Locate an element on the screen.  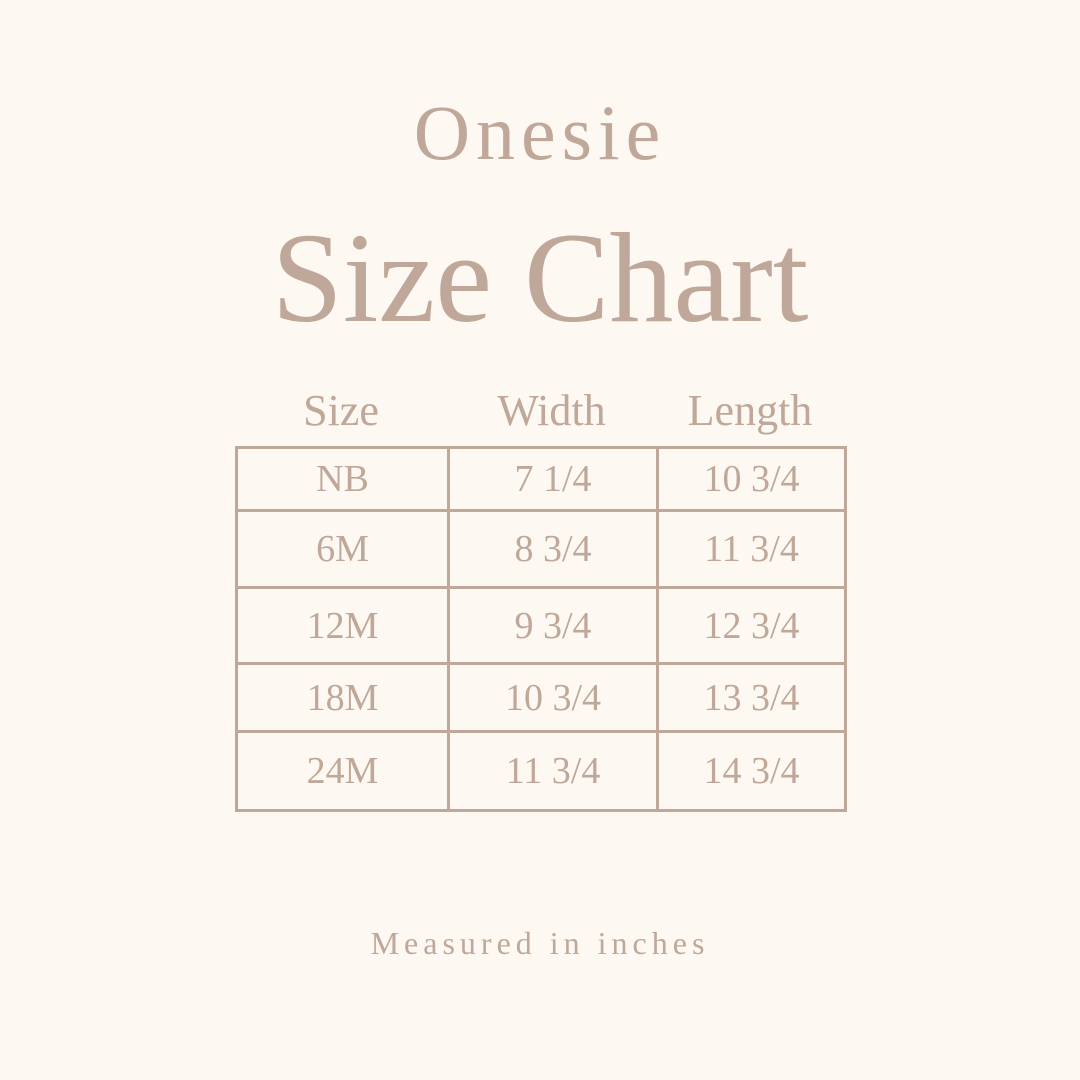
cell-width: 10 3/4 is located at coordinates (553, 697).